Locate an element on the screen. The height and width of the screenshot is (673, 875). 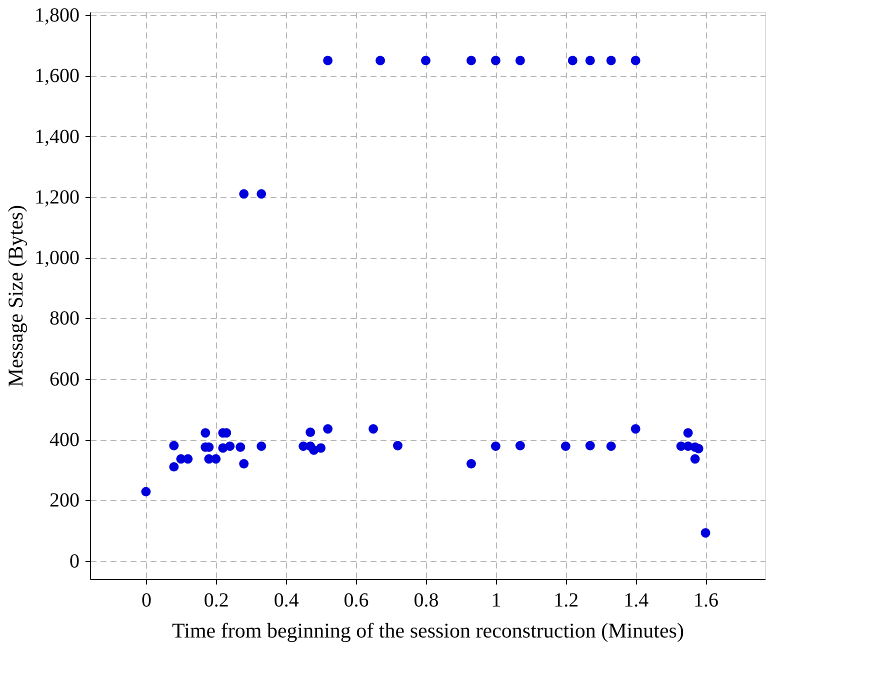
x-tick-label: 0.8 is located at coordinates (426, 601).